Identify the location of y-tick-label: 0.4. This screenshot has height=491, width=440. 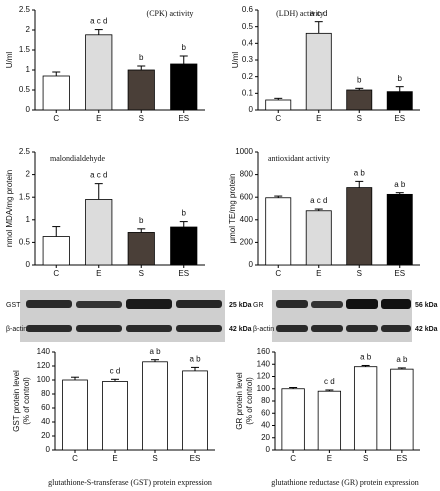
(248, 42).